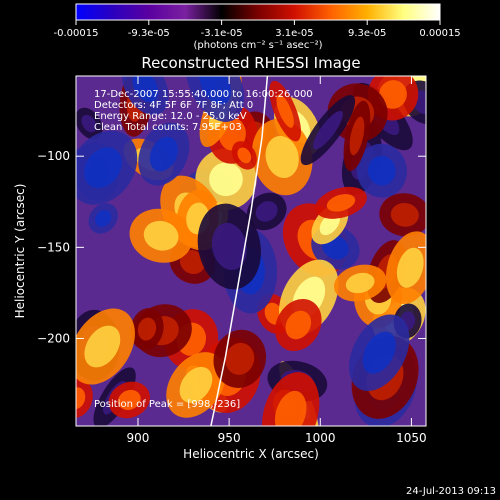  I want to click on annotation-energy-range: Energy Range: 12.0 - 25.0 keV, so click(170, 116).